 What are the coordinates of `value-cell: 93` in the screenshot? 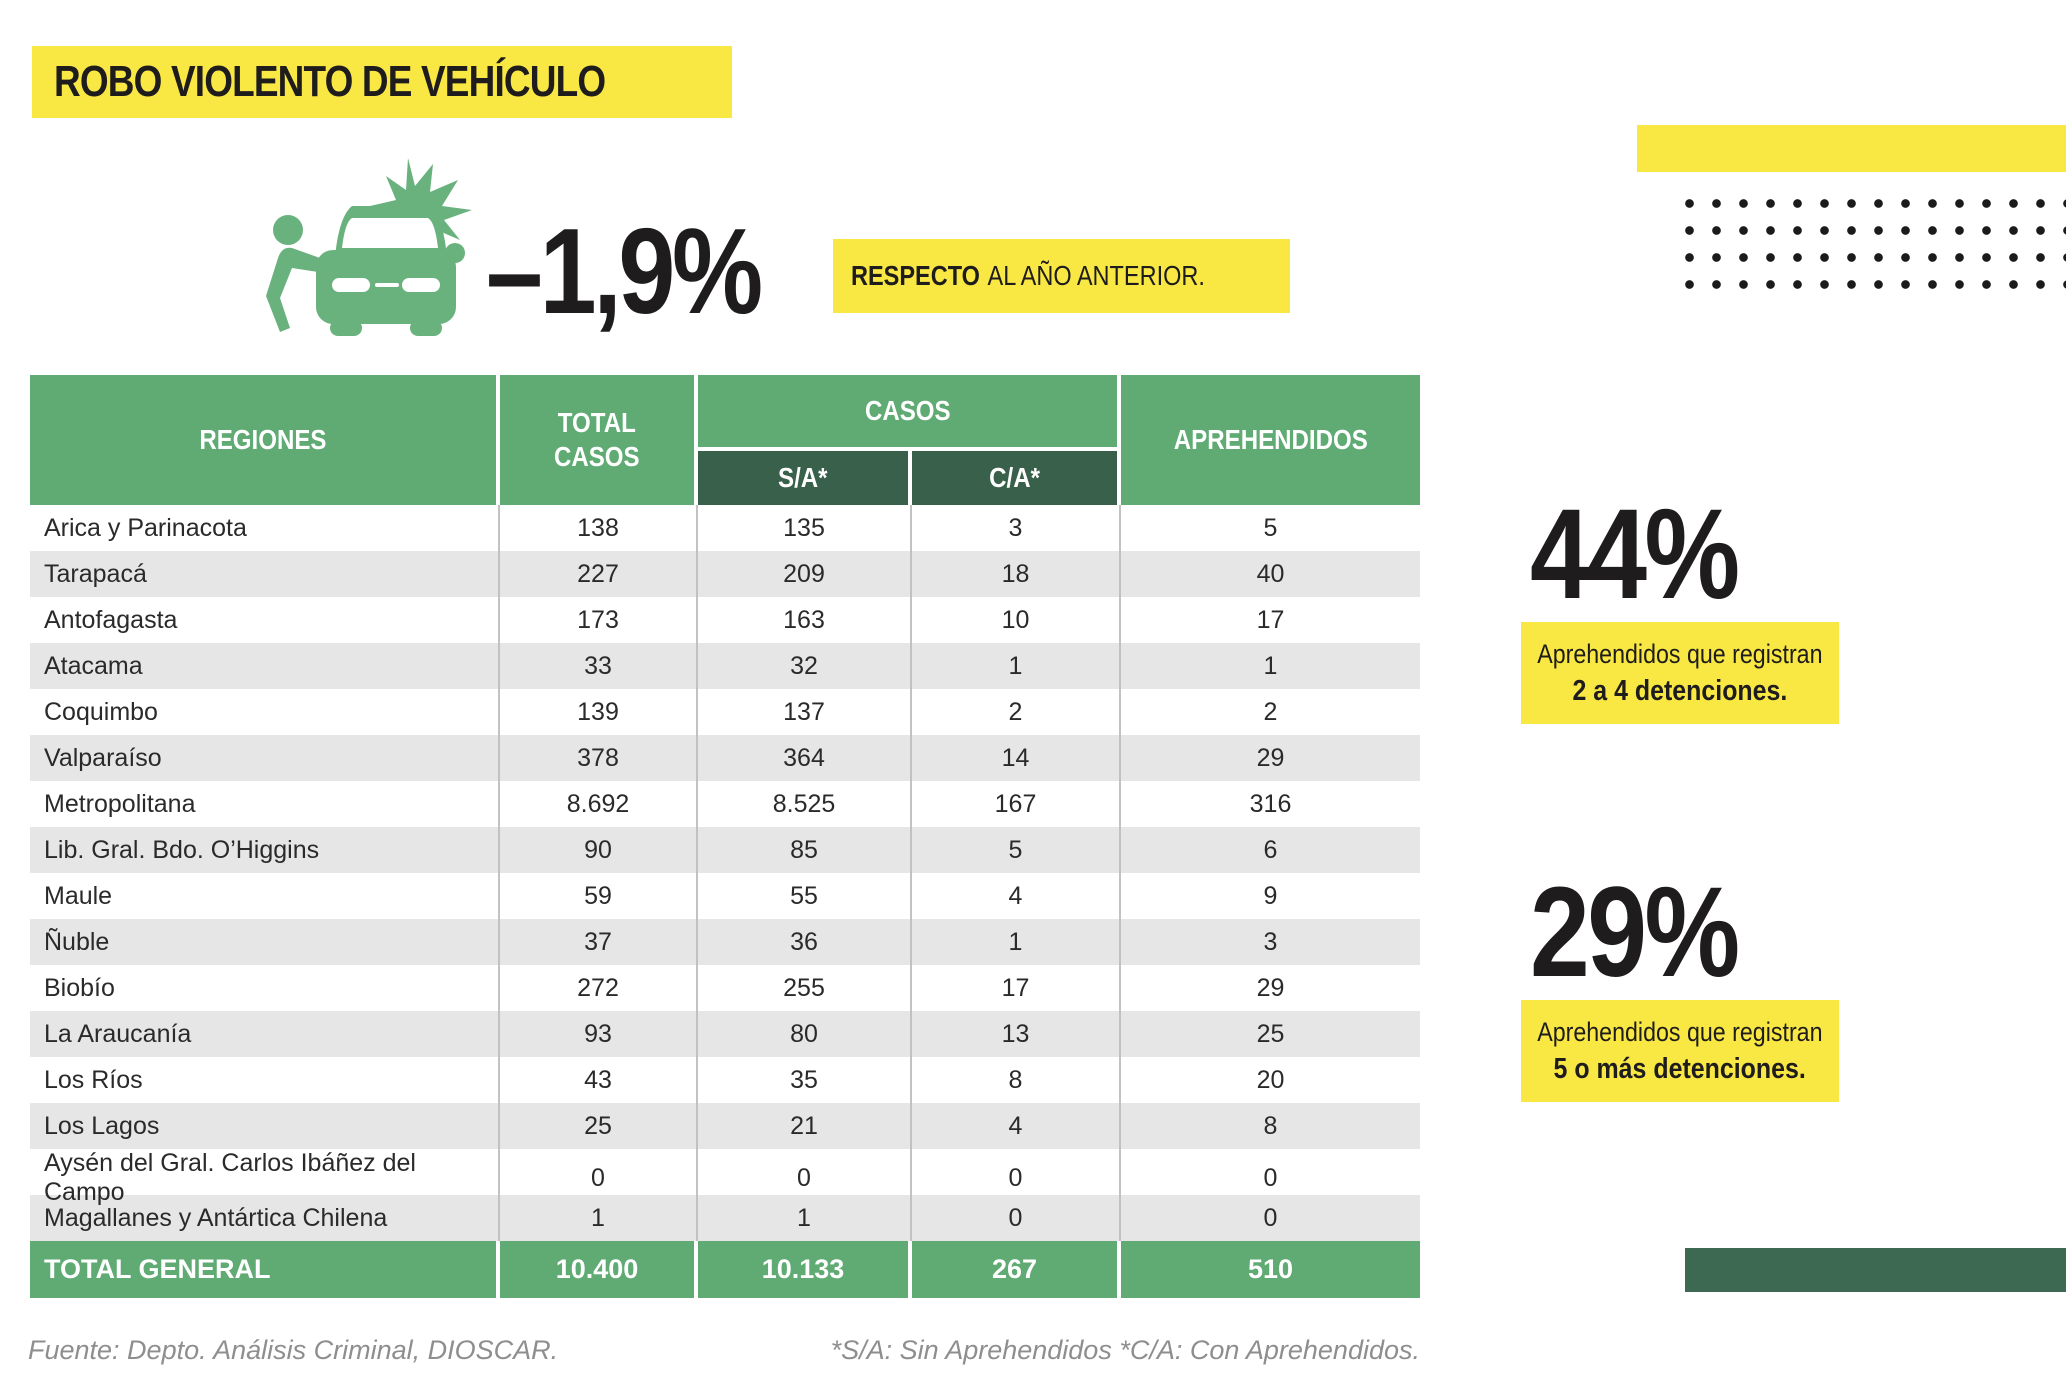 It's located at (599, 1034).